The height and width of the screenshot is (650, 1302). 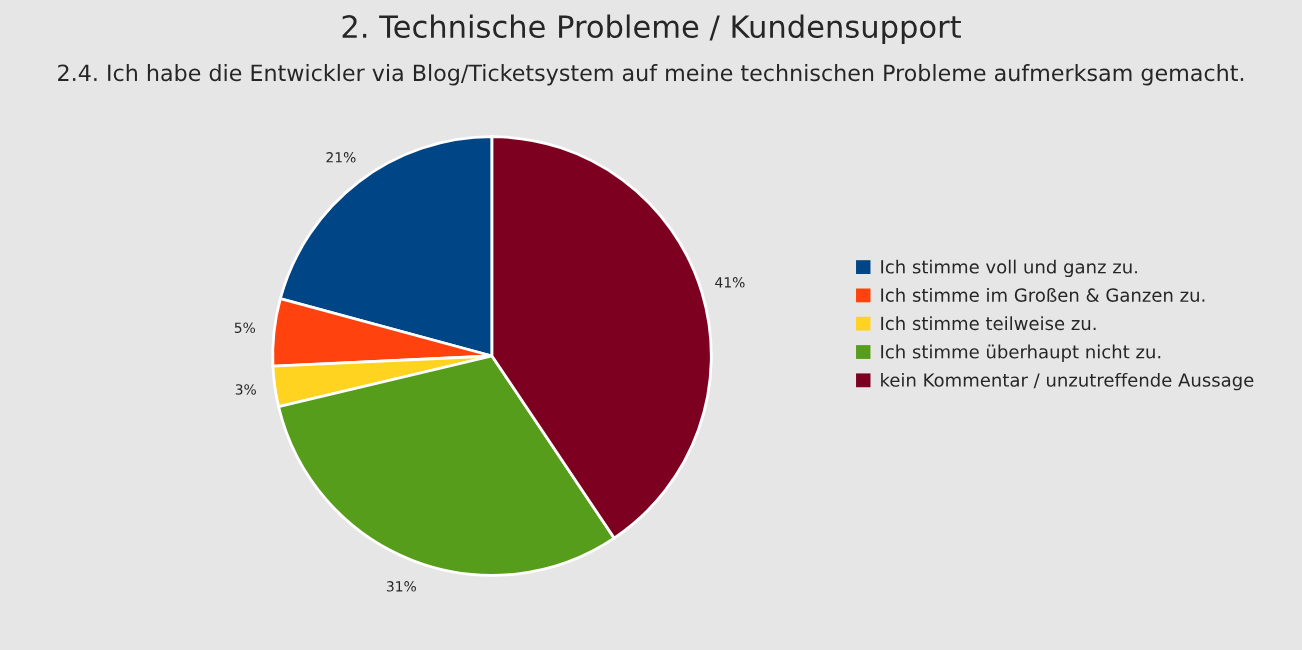 What do you see at coordinates (1043, 294) in the screenshot?
I see `legend-label: Ich stimme im Großen & Ganzen zu.` at bounding box center [1043, 294].